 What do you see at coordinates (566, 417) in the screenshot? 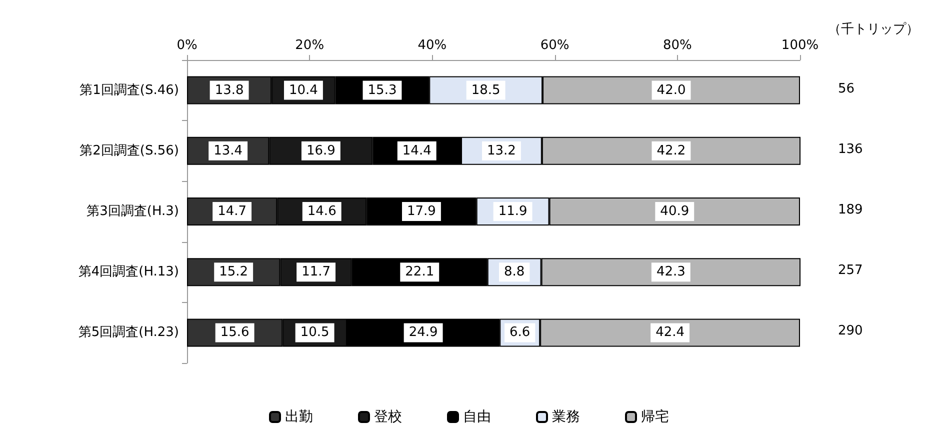
I see `legend-label: 業務` at bounding box center [566, 417].